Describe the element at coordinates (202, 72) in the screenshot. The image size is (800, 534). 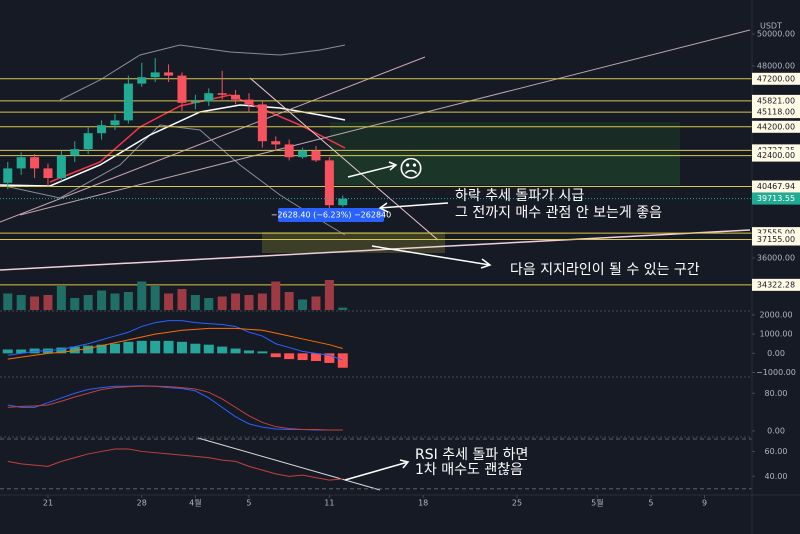
I see `band-upper` at that location.